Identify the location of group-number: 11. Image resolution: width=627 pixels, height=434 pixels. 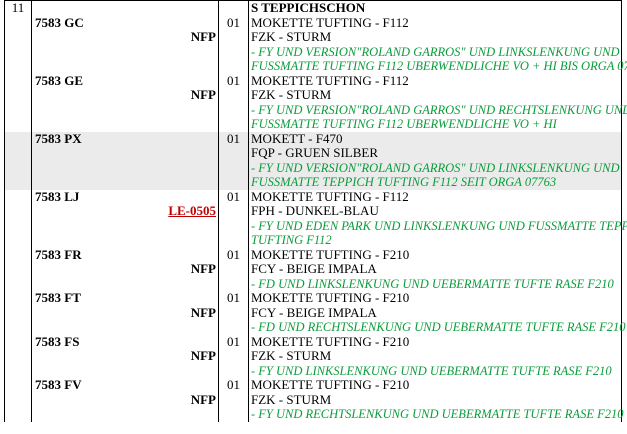
(18, 7).